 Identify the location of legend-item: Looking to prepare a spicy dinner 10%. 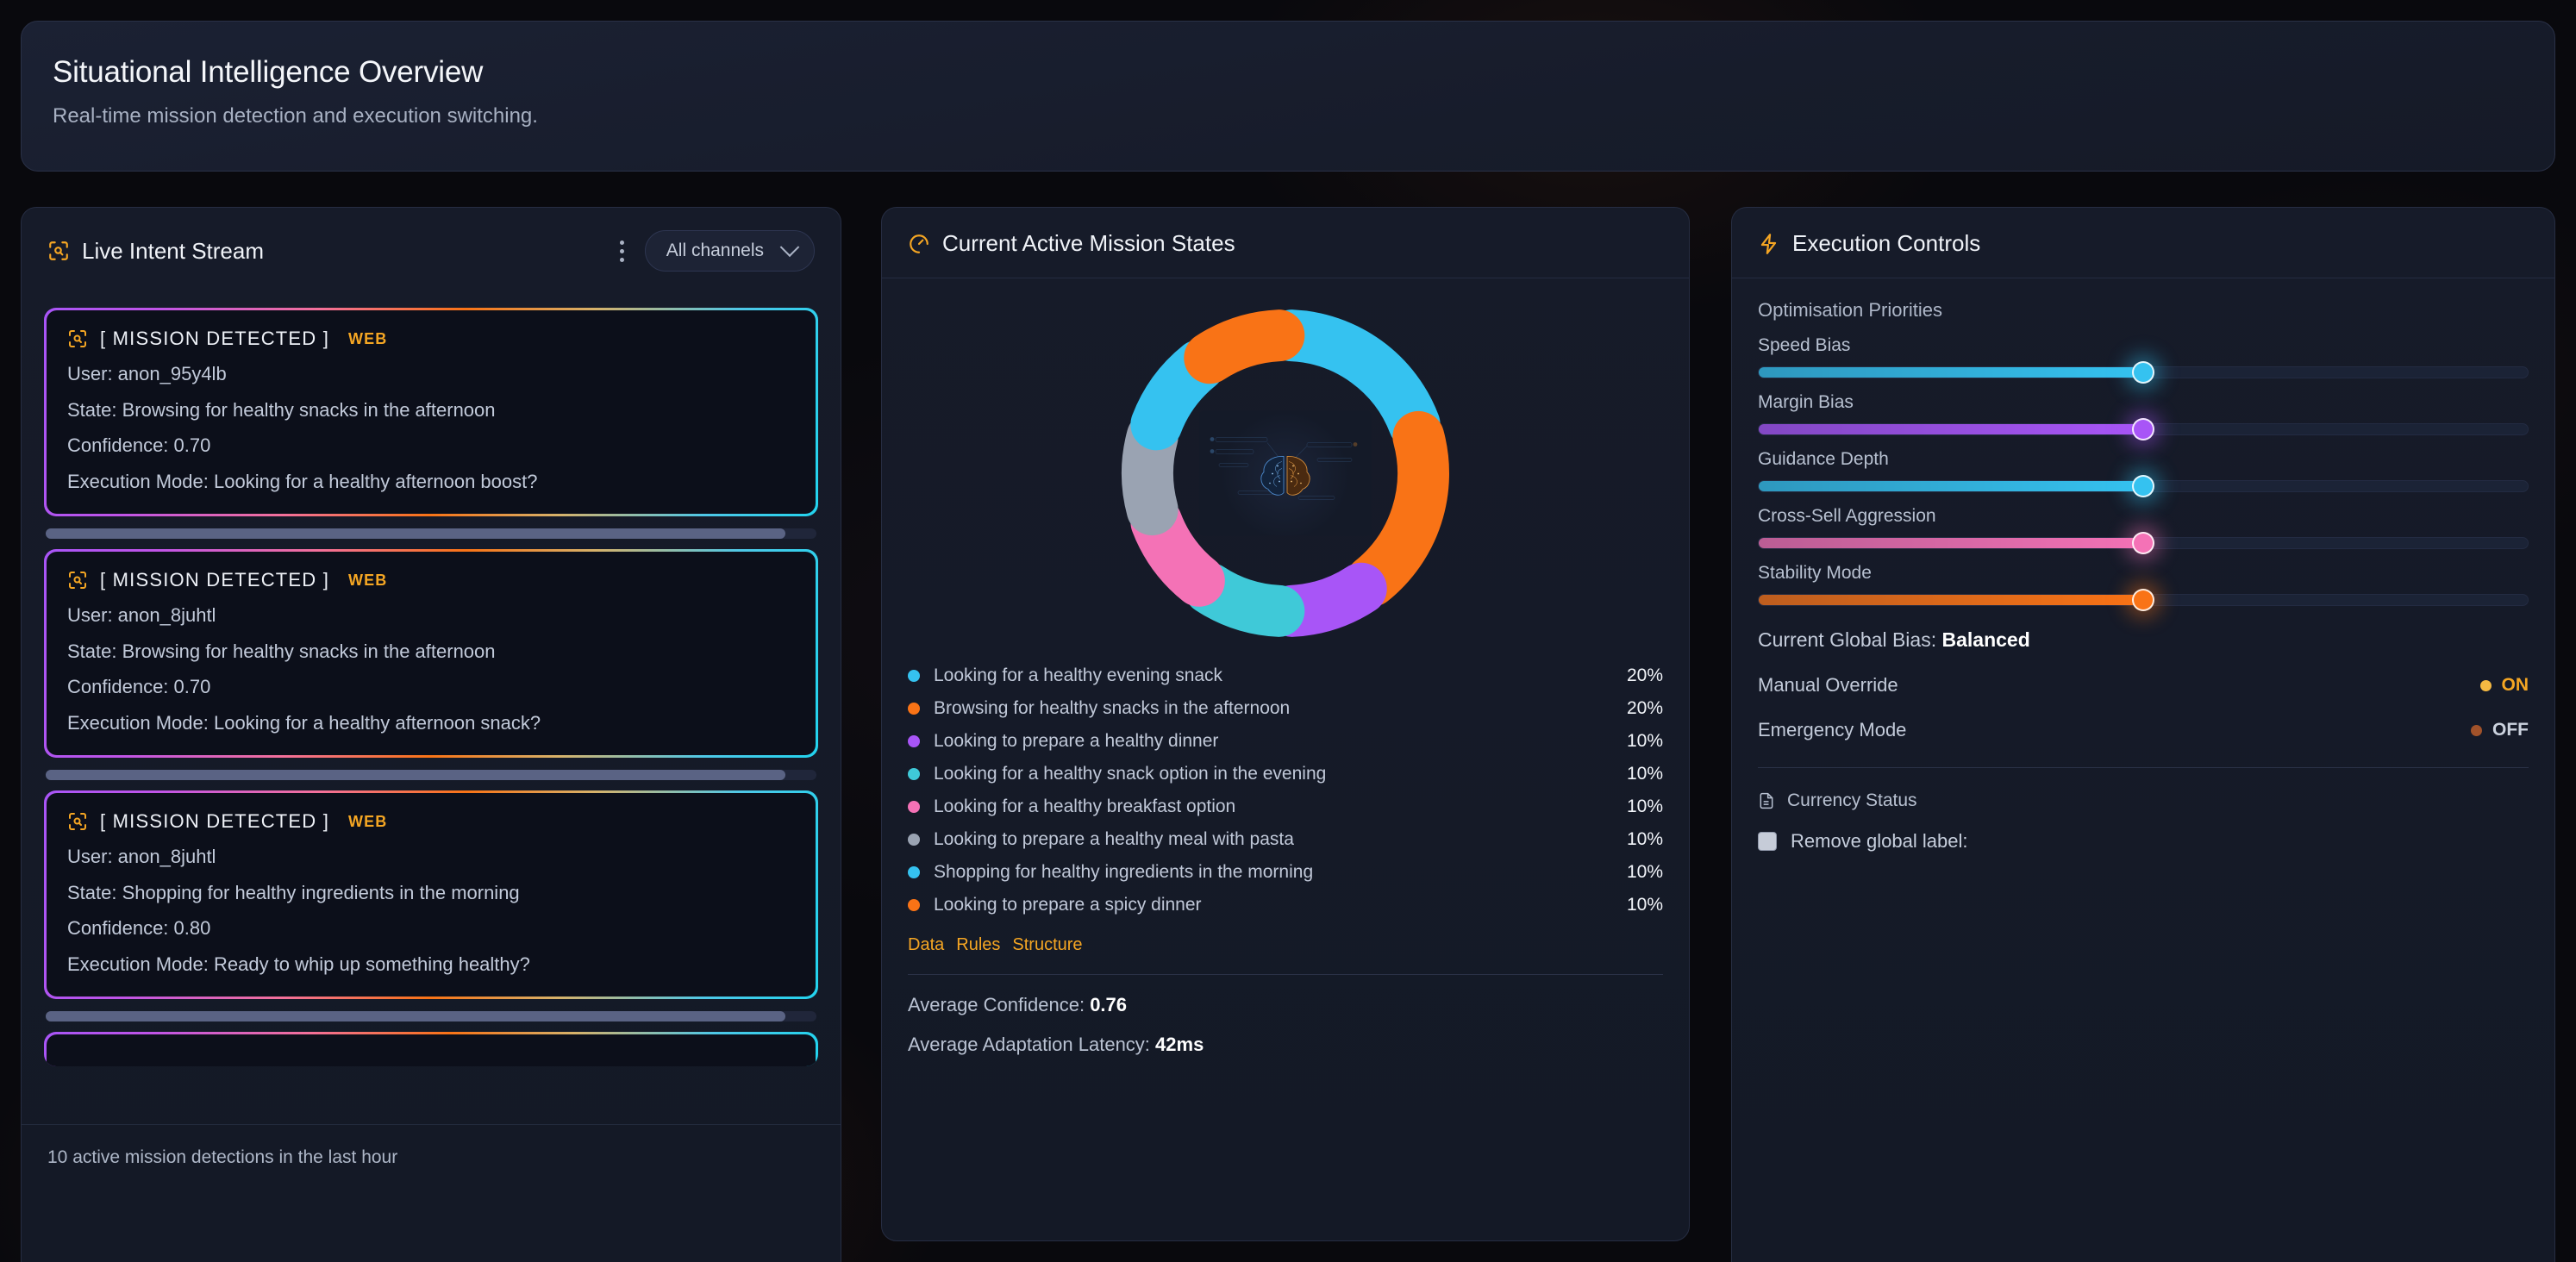
(1285, 905).